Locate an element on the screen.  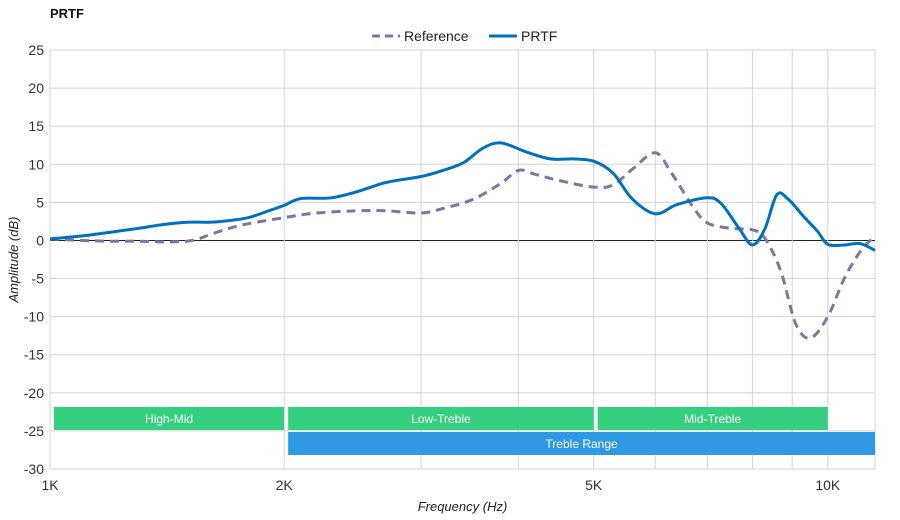
frequency-bands: High-Mid Low-Treble Mid-Treble Treble Range is located at coordinates (464, 431).